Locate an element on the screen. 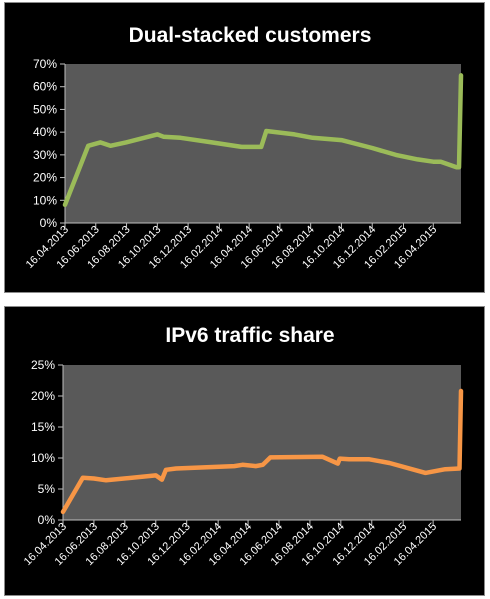  y-tick-label: 50% is located at coordinates (45, 109).